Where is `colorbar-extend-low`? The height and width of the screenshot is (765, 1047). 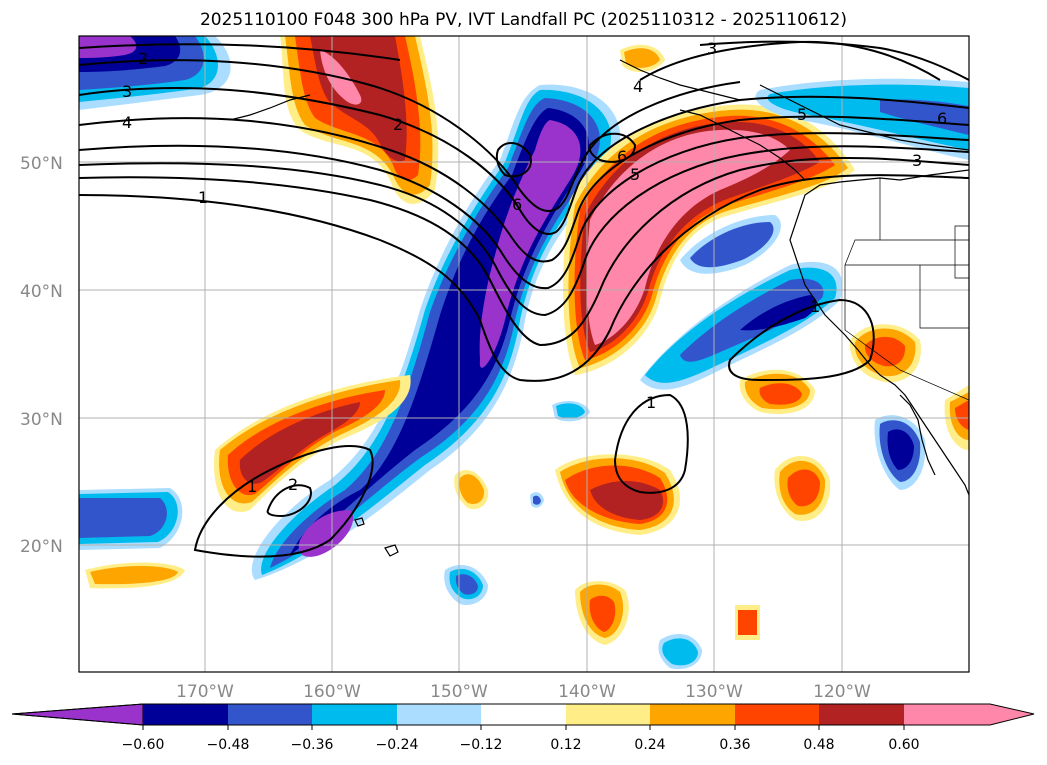 colorbar-extend-low is located at coordinates (77, 714).